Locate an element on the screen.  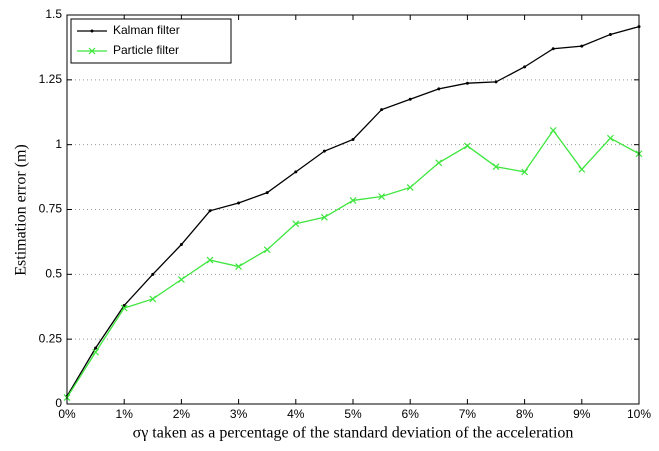
y-tick-label: 1.5 is located at coordinates (53, 14).